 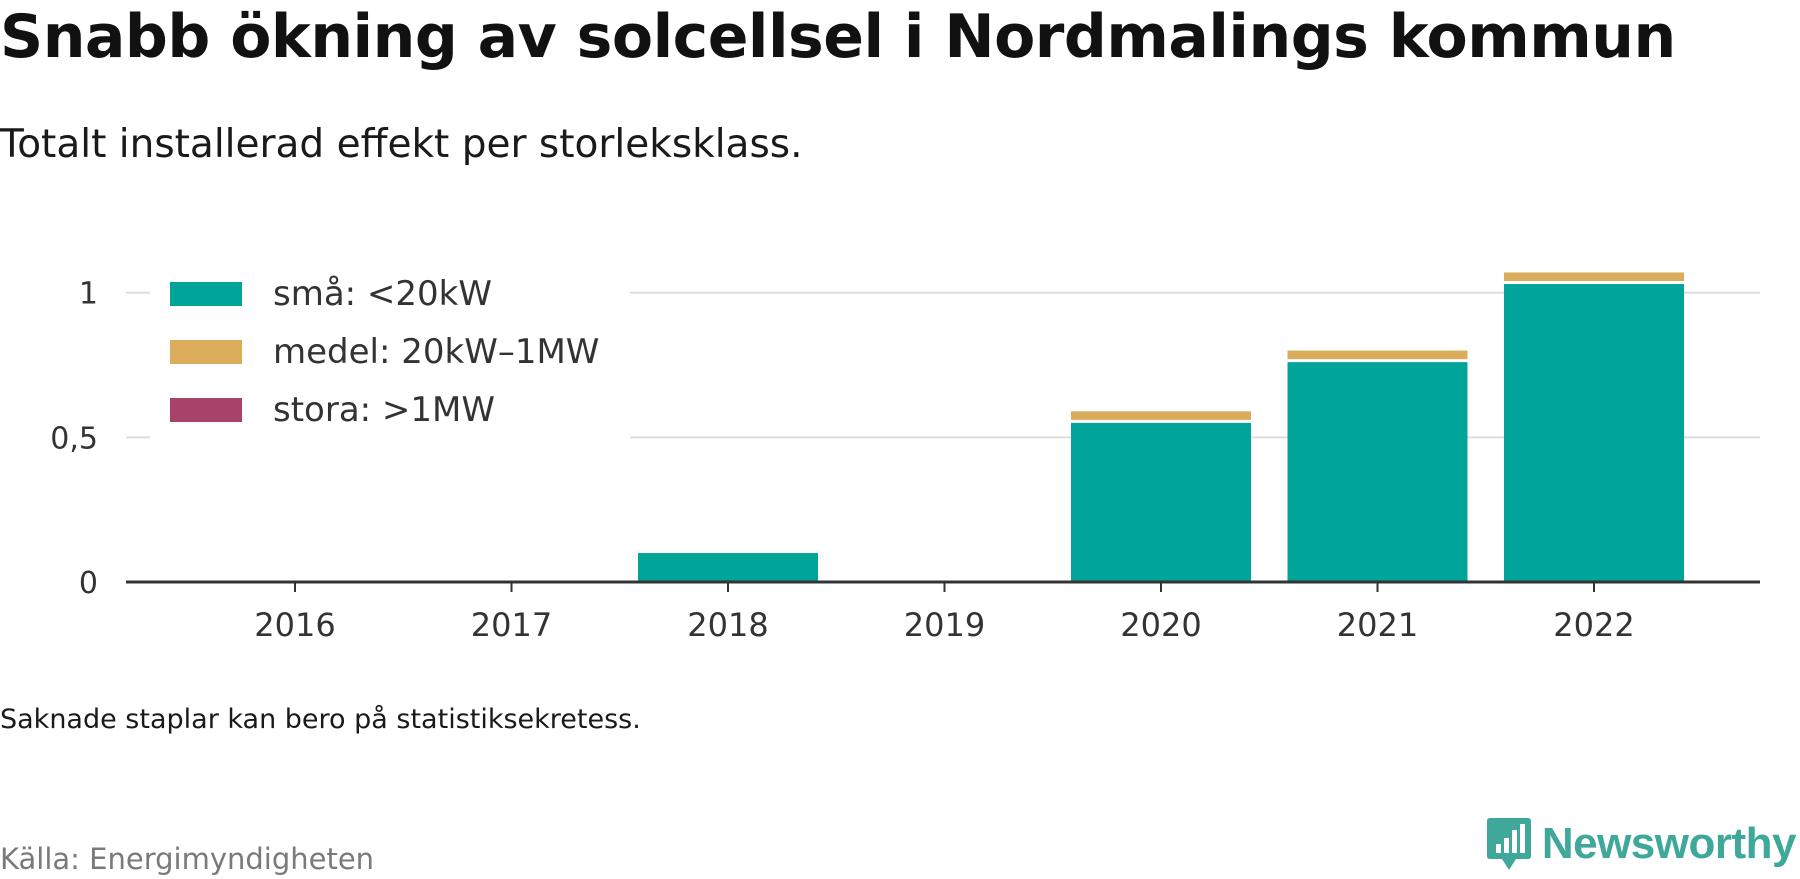 I want to click on legend-label: stora: >1MW, so click(x=384, y=410).